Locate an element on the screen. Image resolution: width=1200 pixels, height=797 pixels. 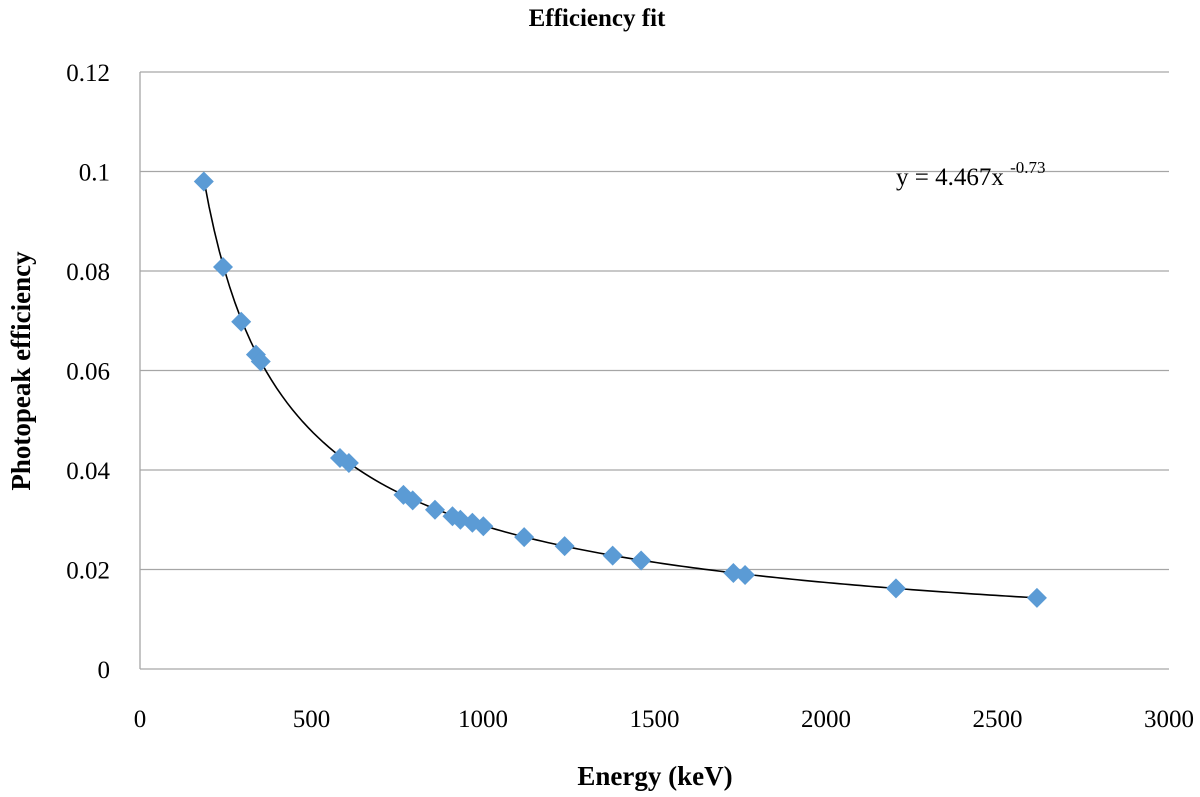
x-axis-title: Energy (keV) is located at coordinates (654, 776).